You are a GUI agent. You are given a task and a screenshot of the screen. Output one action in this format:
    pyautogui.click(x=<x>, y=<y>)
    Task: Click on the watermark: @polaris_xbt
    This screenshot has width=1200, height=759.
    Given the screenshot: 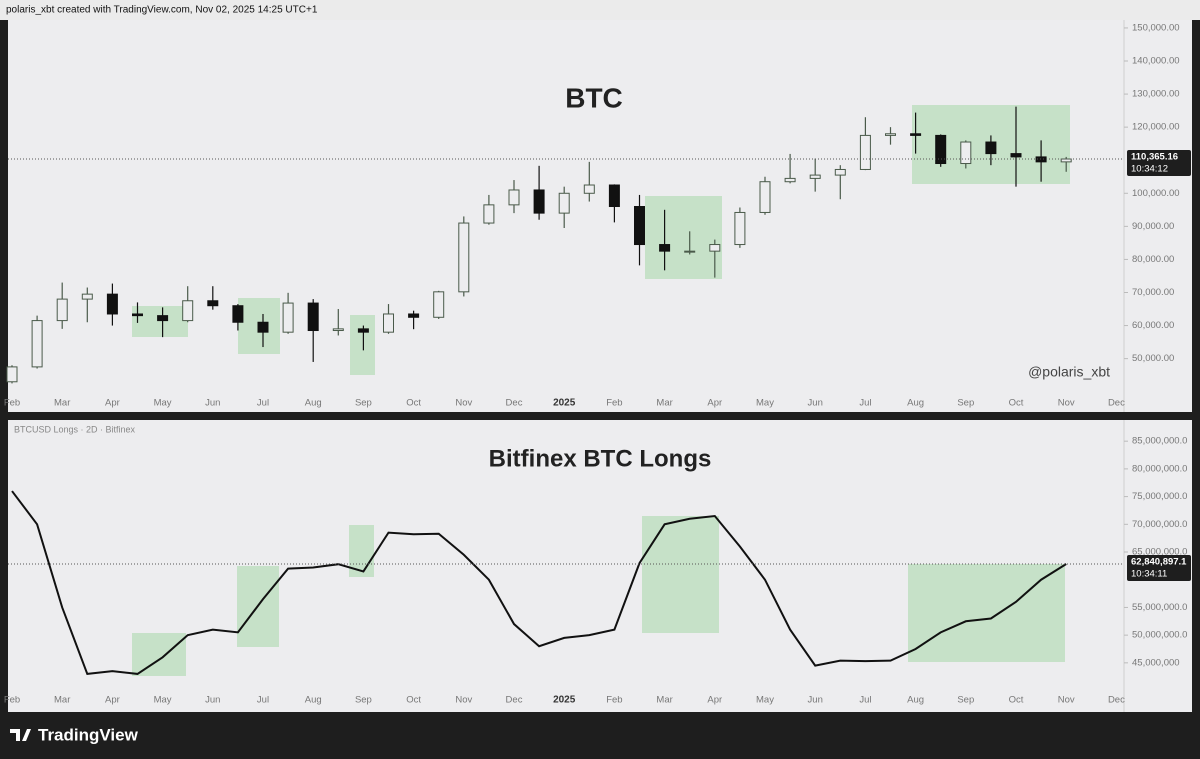 What is the action you would take?
    pyautogui.click(x=1069, y=372)
    